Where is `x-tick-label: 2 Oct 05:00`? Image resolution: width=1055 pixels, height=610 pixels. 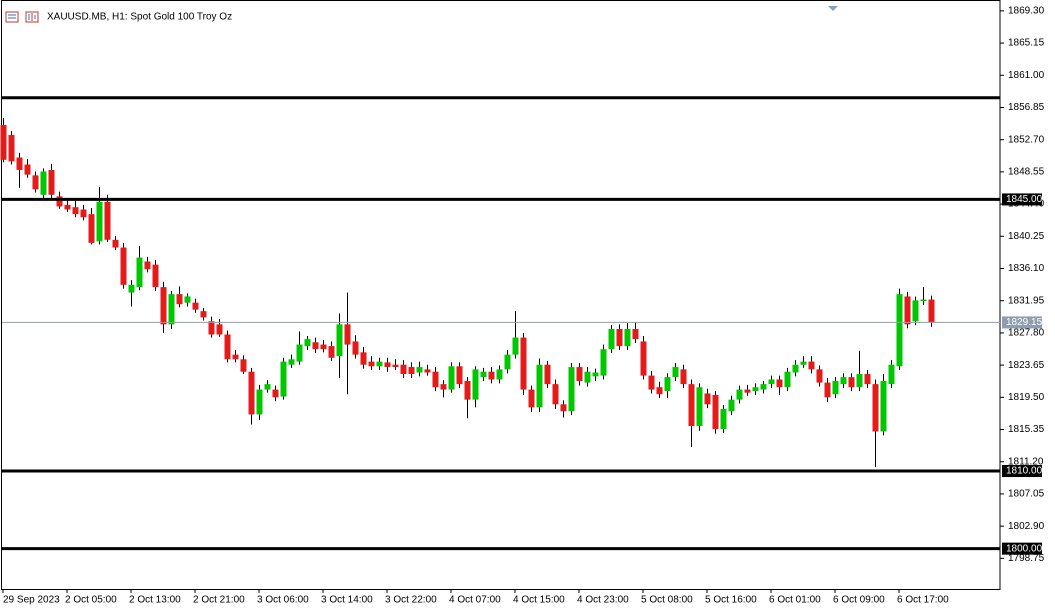 x-tick-label: 2 Oct 05:00 is located at coordinates (91, 600).